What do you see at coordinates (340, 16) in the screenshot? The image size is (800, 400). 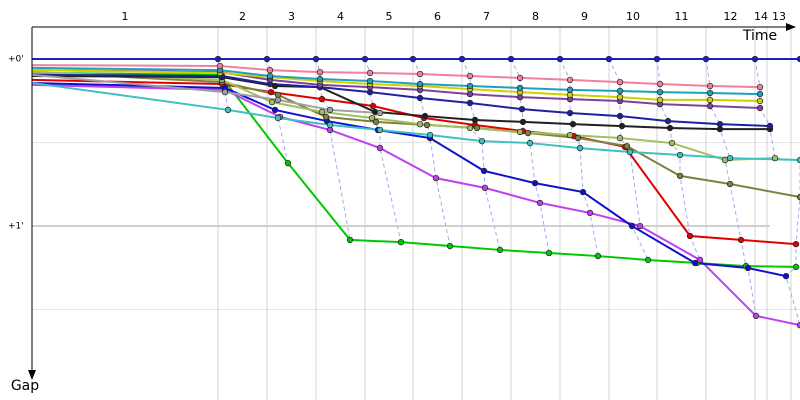 I see `lap-label: 4` at bounding box center [340, 16].